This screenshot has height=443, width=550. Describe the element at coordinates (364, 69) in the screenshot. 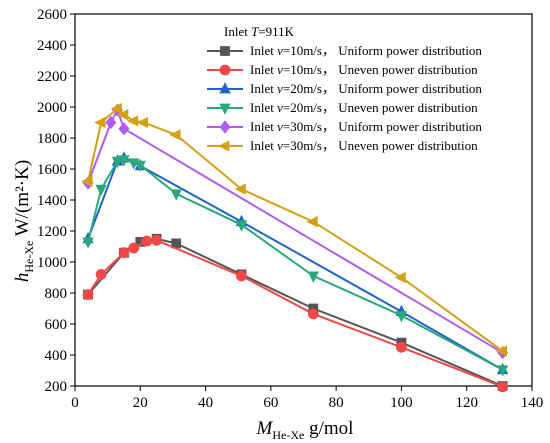

I see `legend-label: Inlet v=10m/s， Uneven power distribution` at that location.